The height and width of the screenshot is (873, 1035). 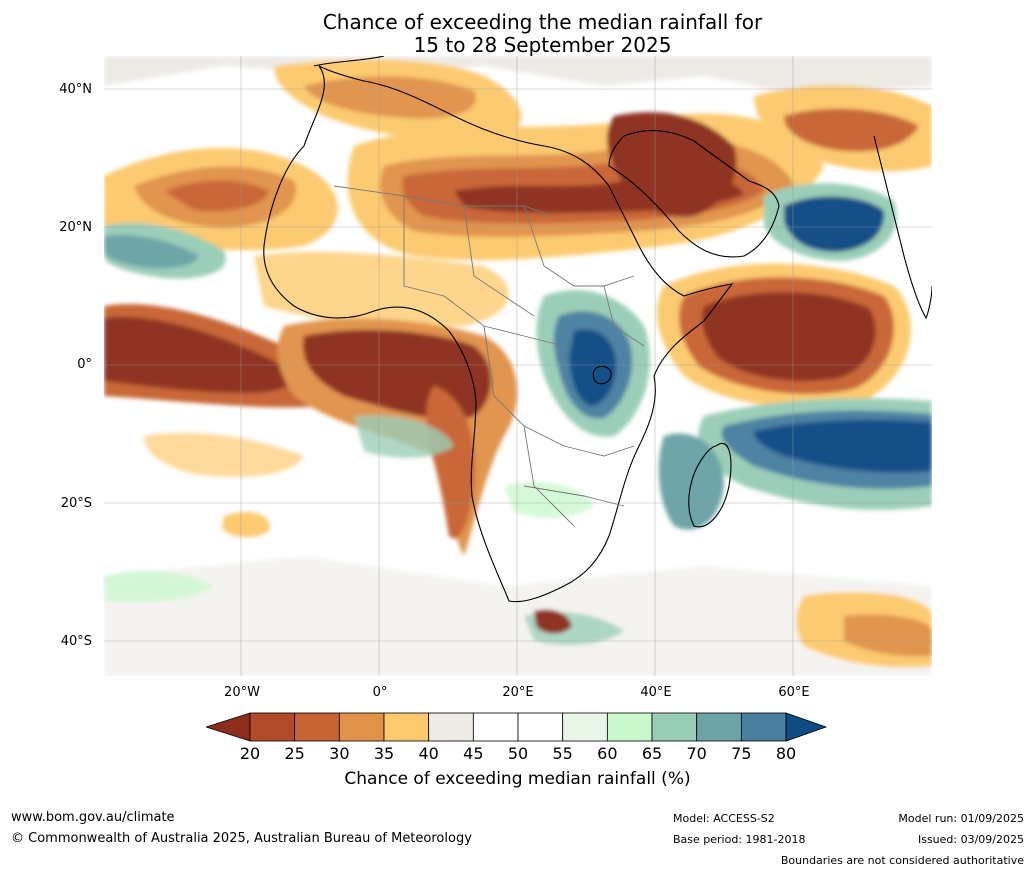 I want to click on colorbar-tick-label: 35, so click(x=384, y=753).